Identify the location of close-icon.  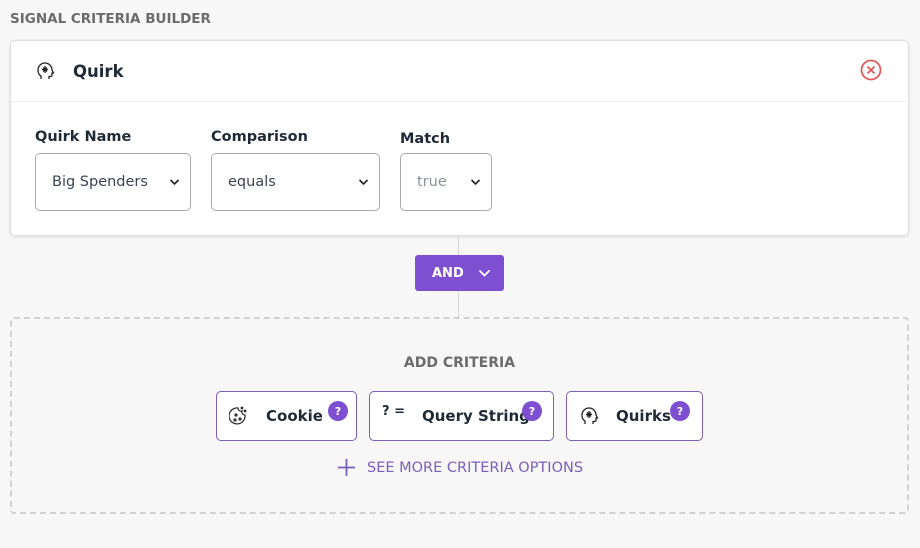
(871, 70).